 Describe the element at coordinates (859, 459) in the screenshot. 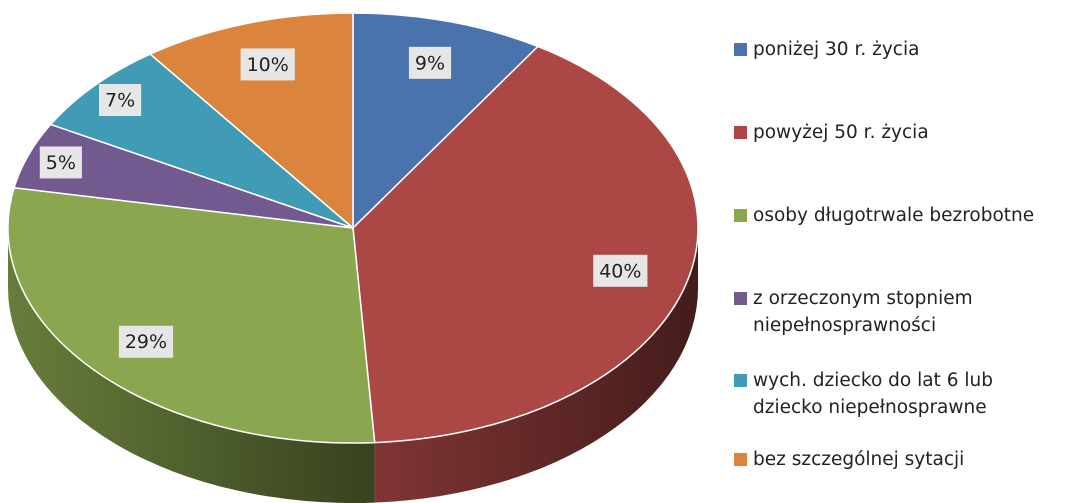

I see `legend-label: bez szczególnej sytacji` at that location.